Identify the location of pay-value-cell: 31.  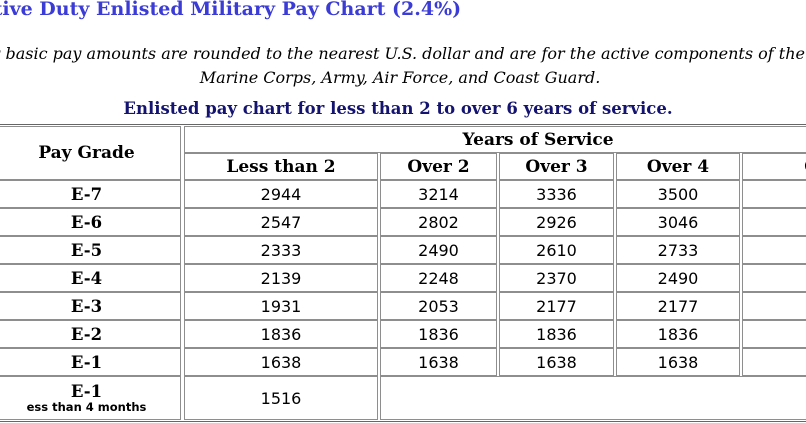
(774, 222).